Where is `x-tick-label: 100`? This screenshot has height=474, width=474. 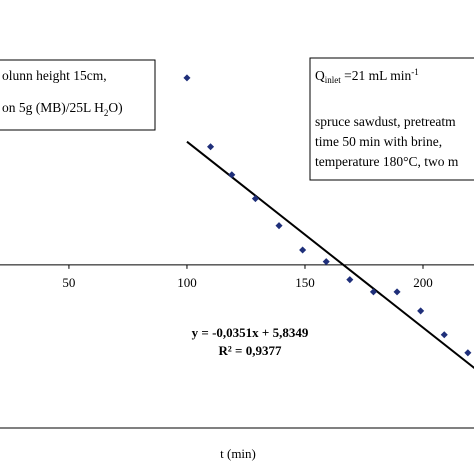 x-tick-label: 100 is located at coordinates (187, 282).